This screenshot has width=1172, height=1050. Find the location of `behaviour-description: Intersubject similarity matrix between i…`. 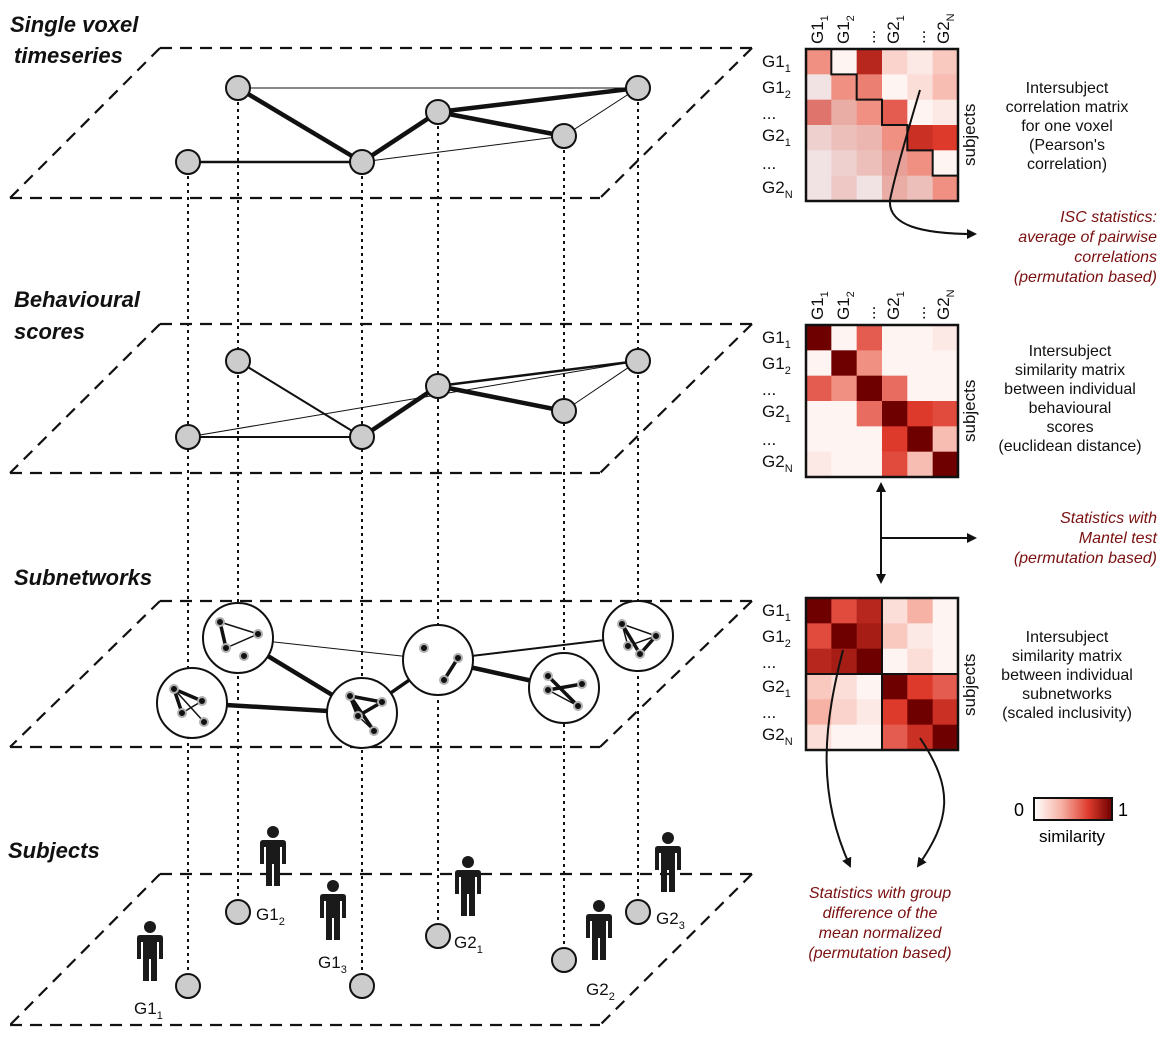

behaviour-description: Intersubject similarity matrix between i… is located at coordinates (1069, 399).